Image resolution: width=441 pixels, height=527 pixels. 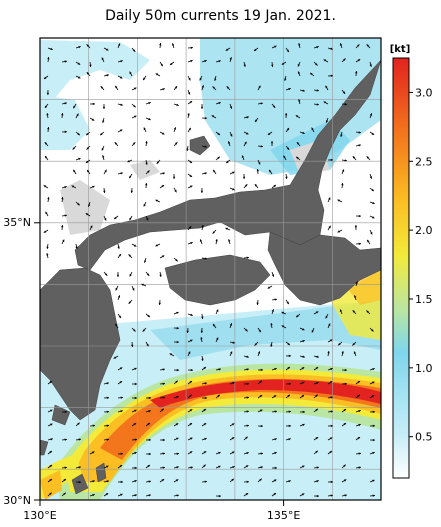 What do you see at coordinates (39, 515) in the screenshot?
I see `lon-label-130: 130°E` at bounding box center [39, 515].